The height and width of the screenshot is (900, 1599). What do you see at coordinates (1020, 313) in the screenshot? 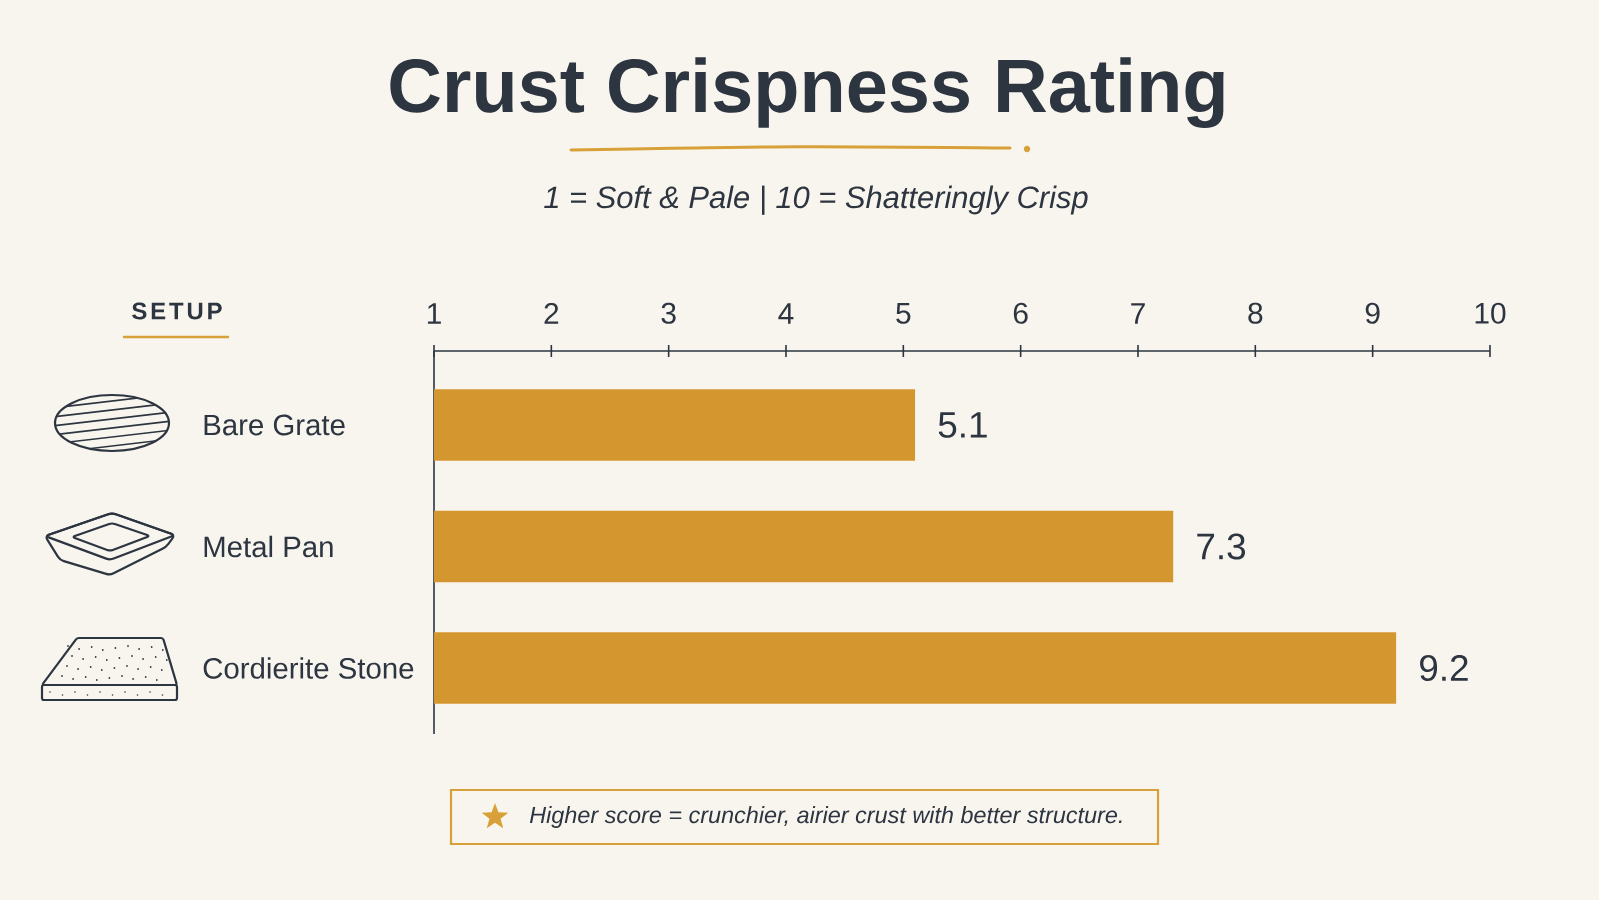
I see `x-tick-label: 6` at bounding box center [1020, 313].